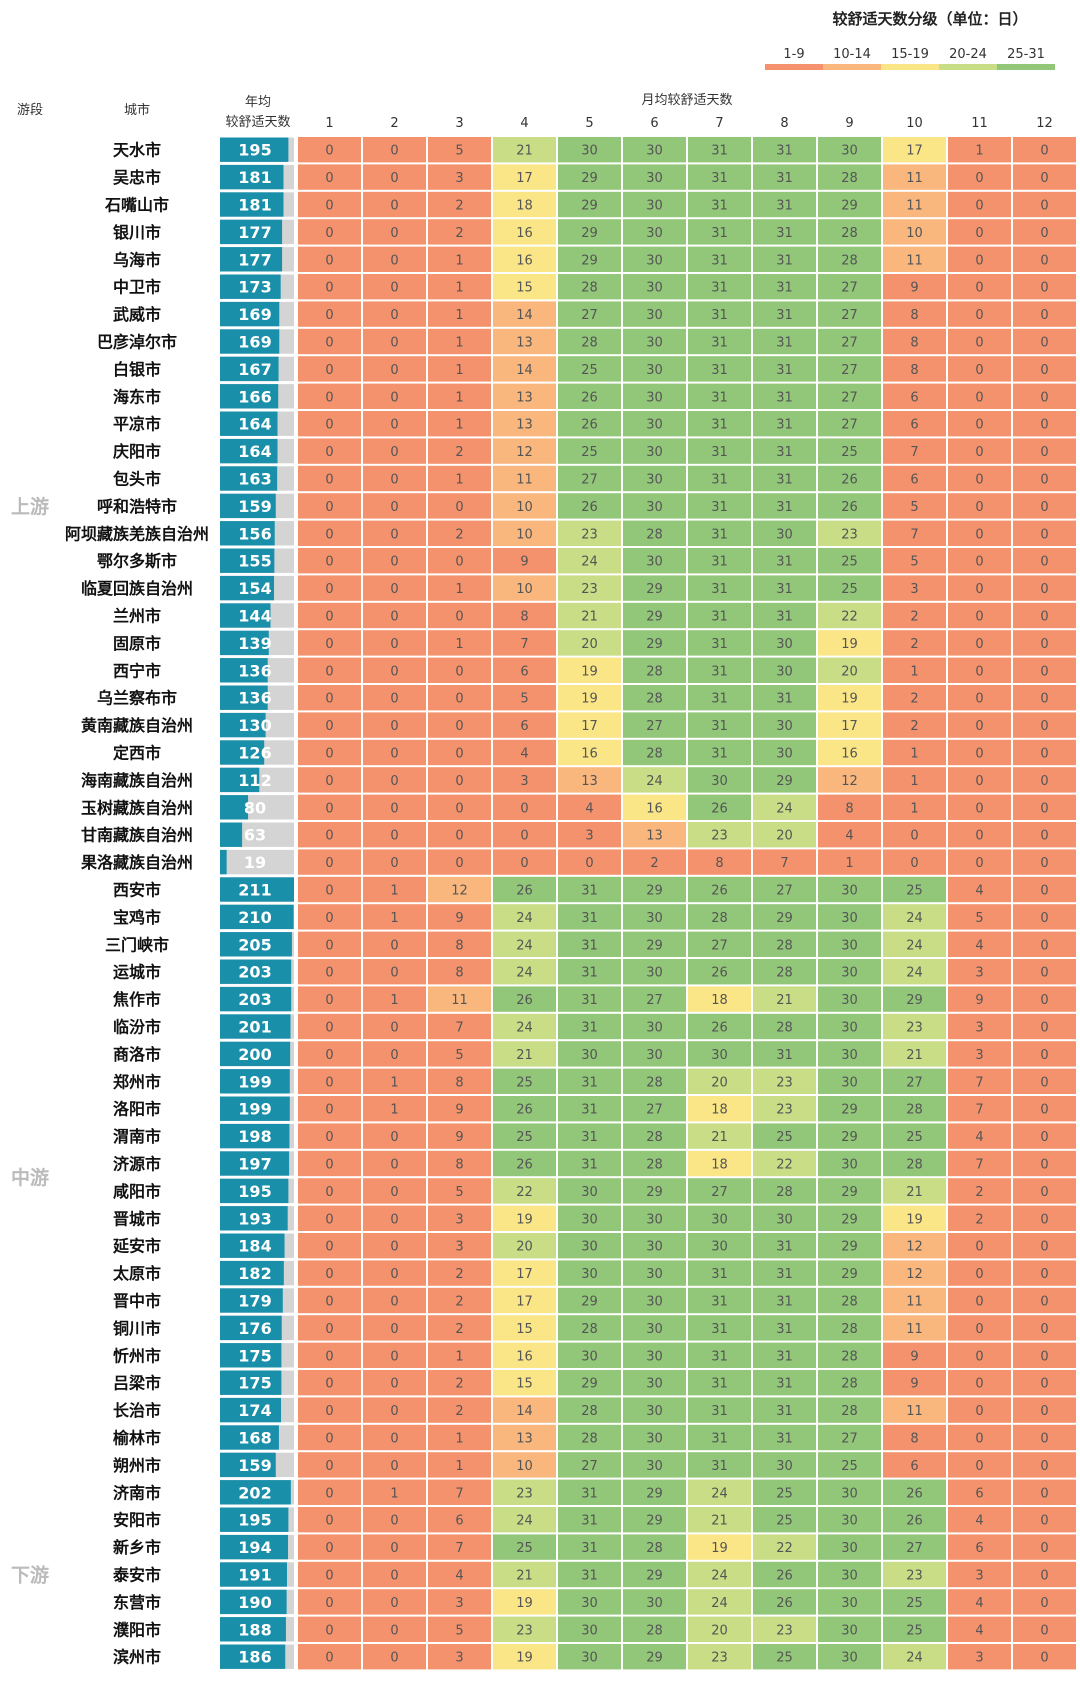  Describe the element at coordinates (137, 533) in the screenshot. I see `city-label: 阿坝藏族羌族自治州` at that location.